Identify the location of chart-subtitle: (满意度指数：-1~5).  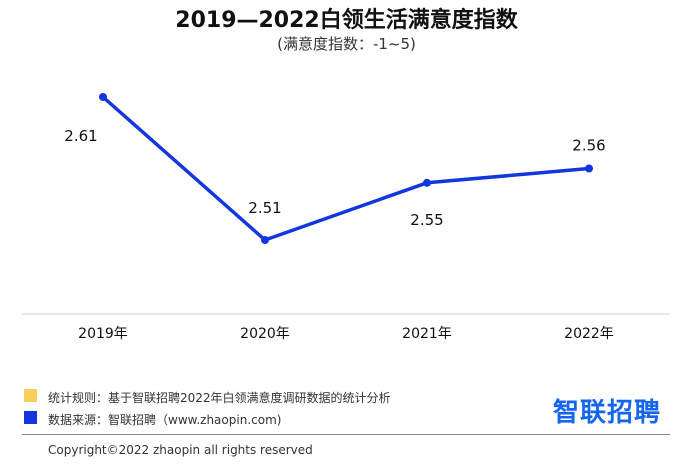
(346, 44).